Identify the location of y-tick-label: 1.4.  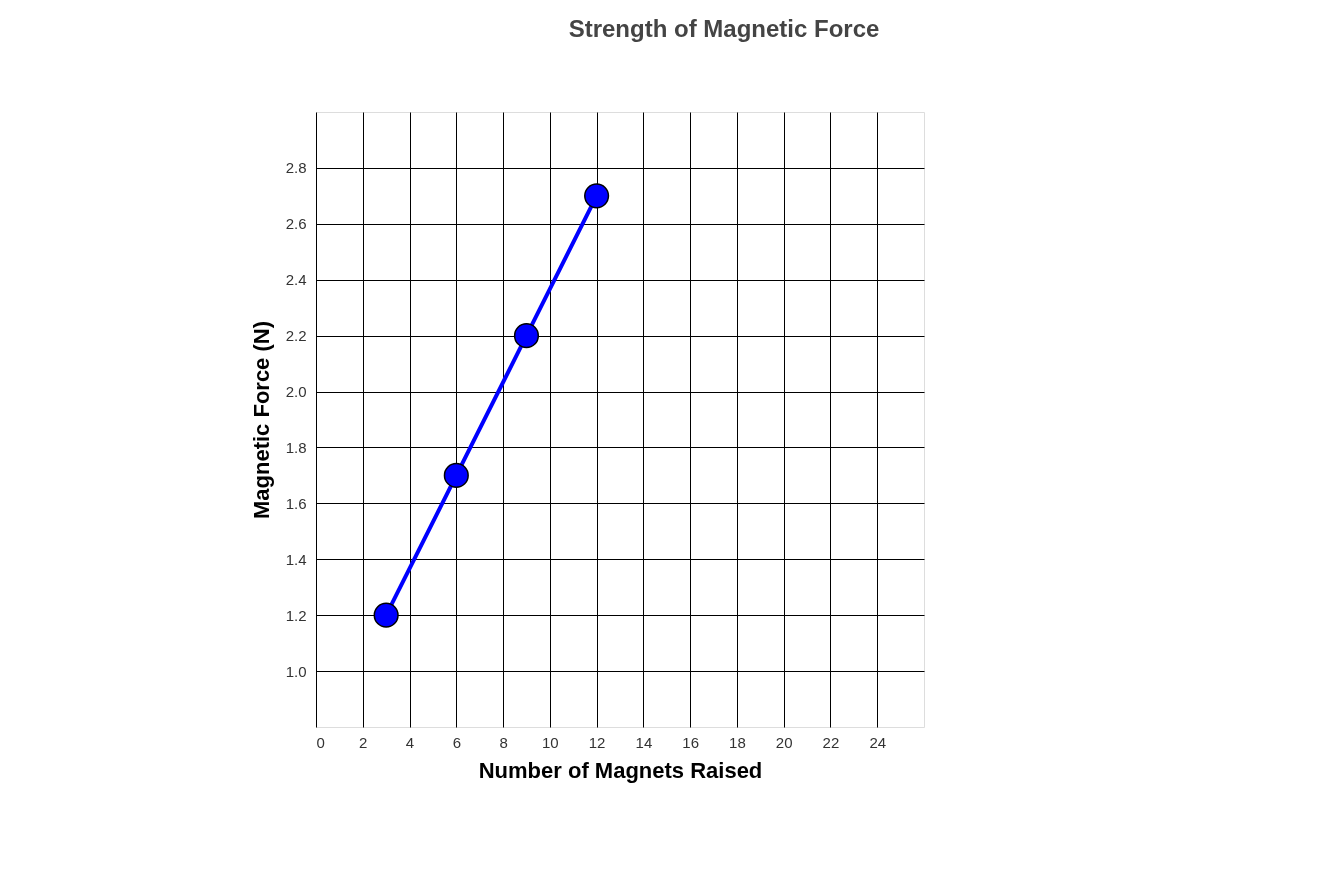
(296, 559).